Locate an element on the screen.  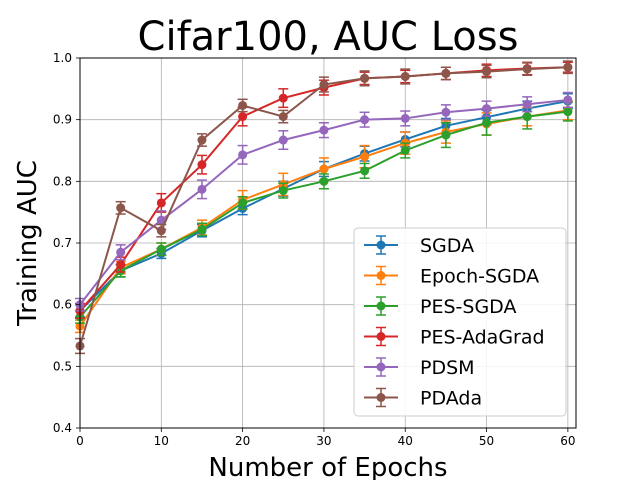
y-axis-label: Training AUC is located at coordinates (28, 243).